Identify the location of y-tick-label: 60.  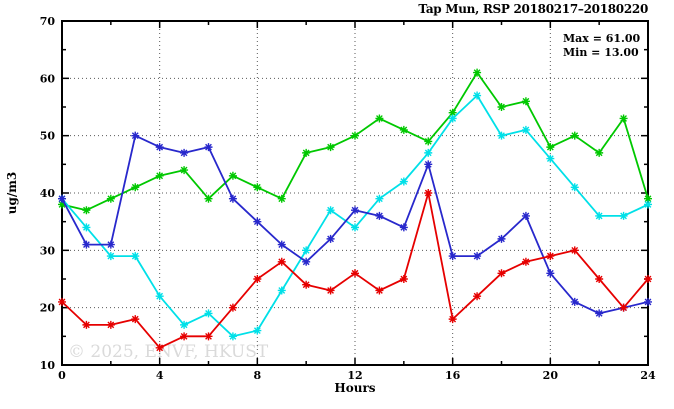
(48, 78).